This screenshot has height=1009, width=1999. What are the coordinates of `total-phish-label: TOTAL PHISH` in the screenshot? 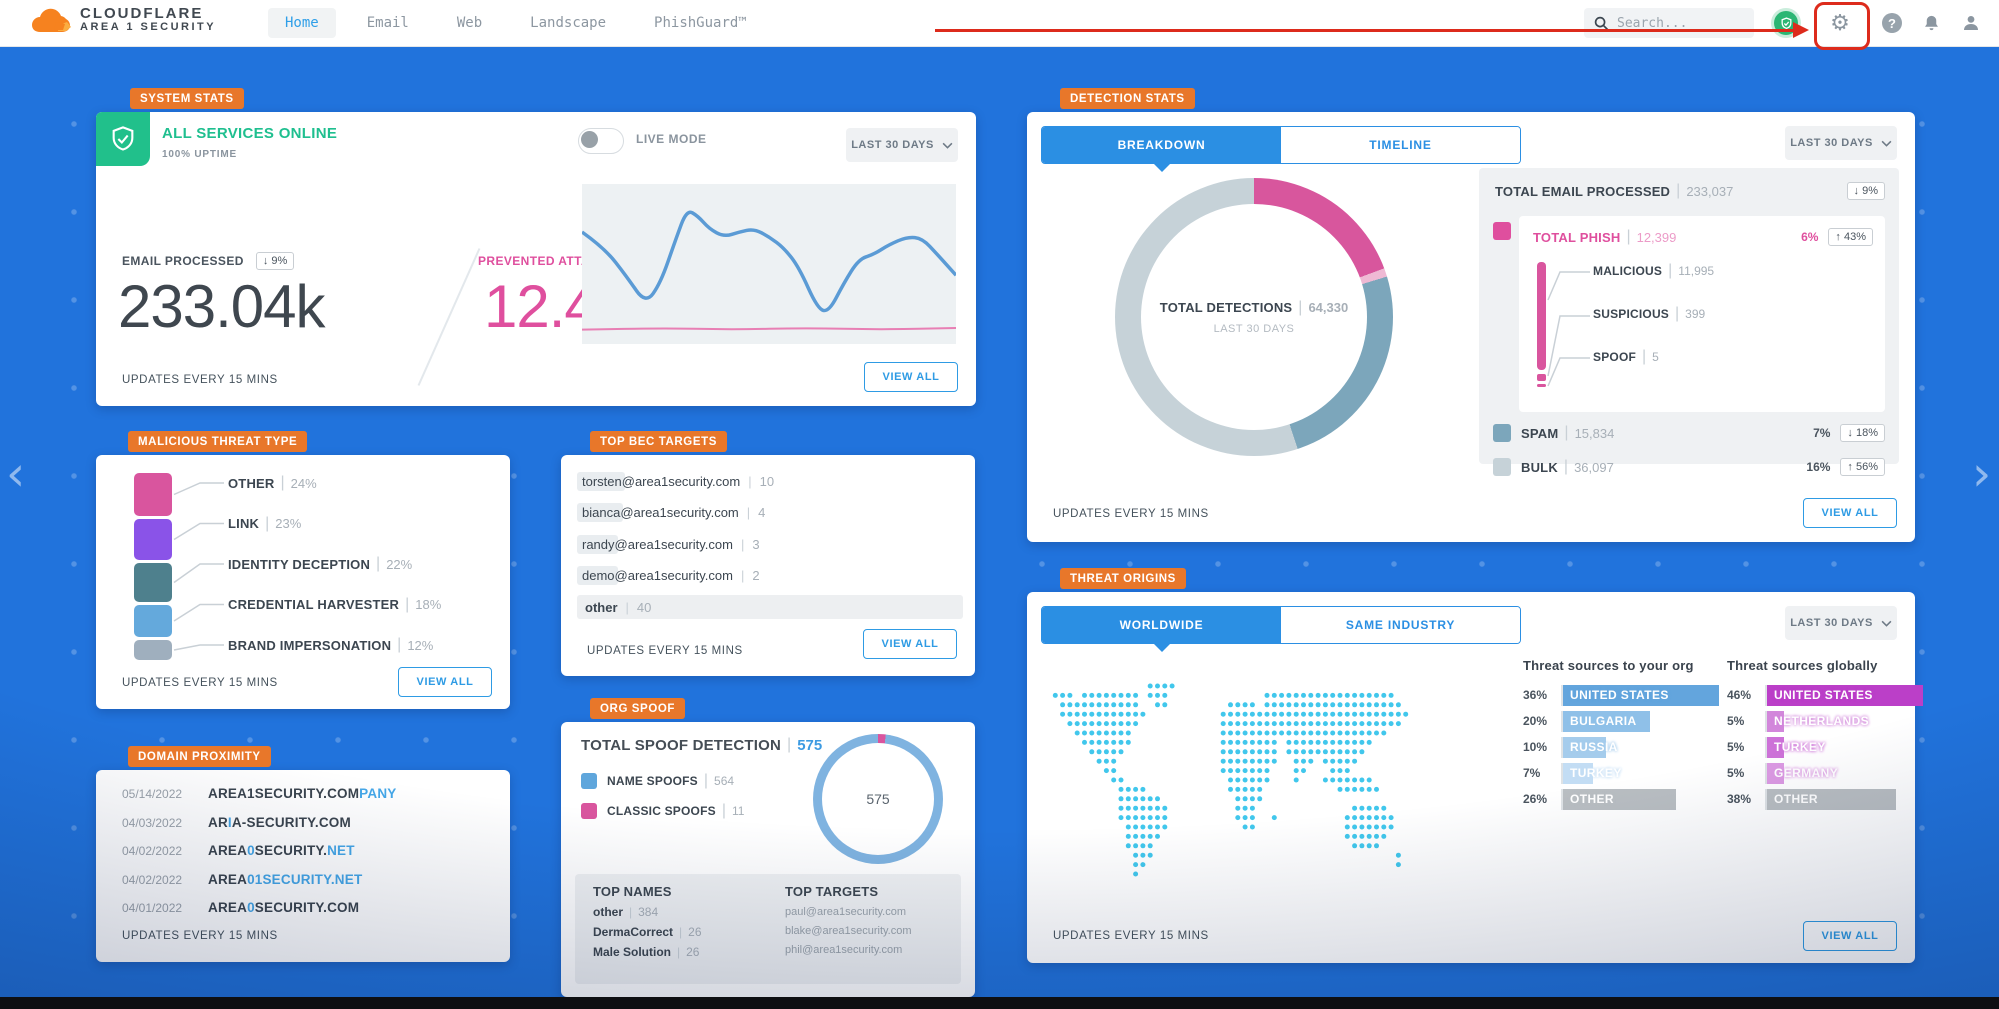 It's located at (1577, 237).